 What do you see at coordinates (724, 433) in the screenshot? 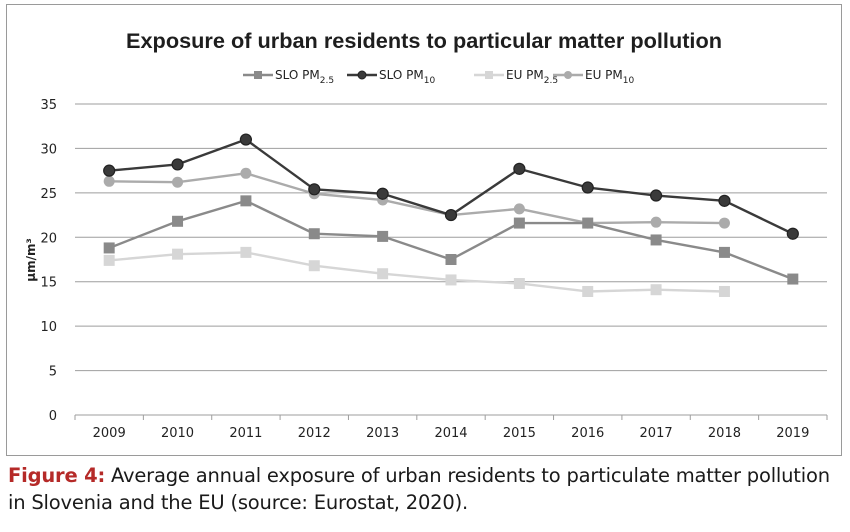
I see `x-tick-label: 2018` at bounding box center [724, 433].